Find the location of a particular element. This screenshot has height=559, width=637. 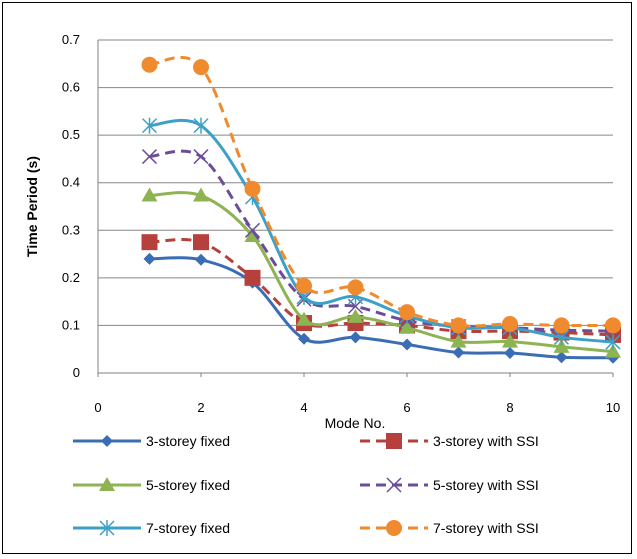

legend-label: 5-storey with SSI is located at coordinates (486, 485).